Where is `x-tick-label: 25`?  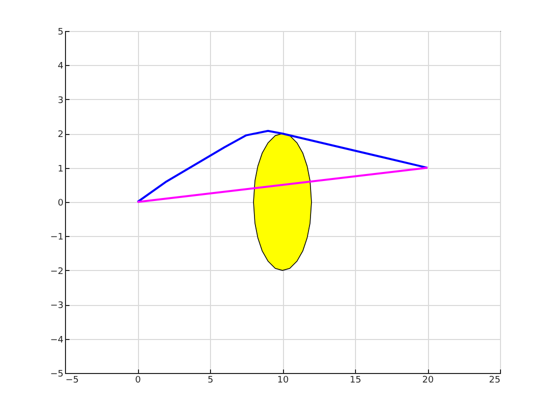 x-tick-label: 25 is located at coordinates (494, 381).